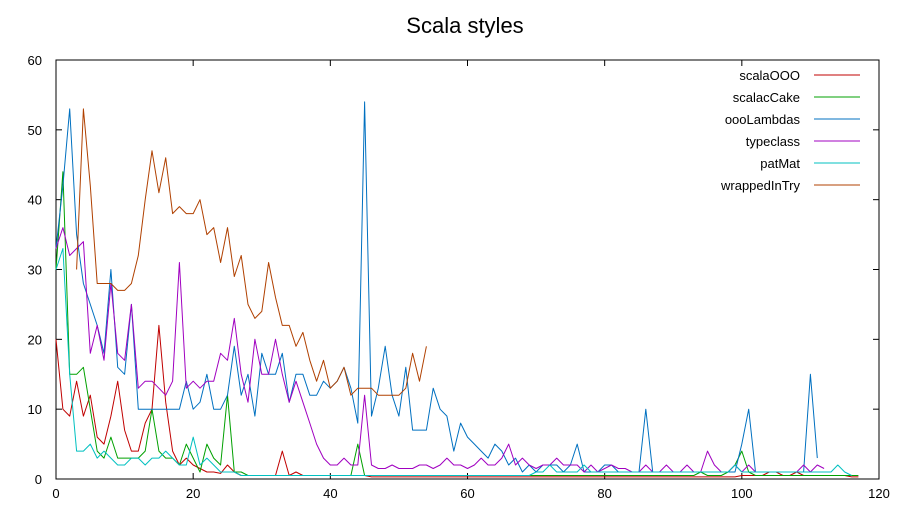 Image resolution: width=910 pixels, height=520 pixels. What do you see at coordinates (763, 119) in the screenshot?
I see `legend-label: oooLambdas` at bounding box center [763, 119].